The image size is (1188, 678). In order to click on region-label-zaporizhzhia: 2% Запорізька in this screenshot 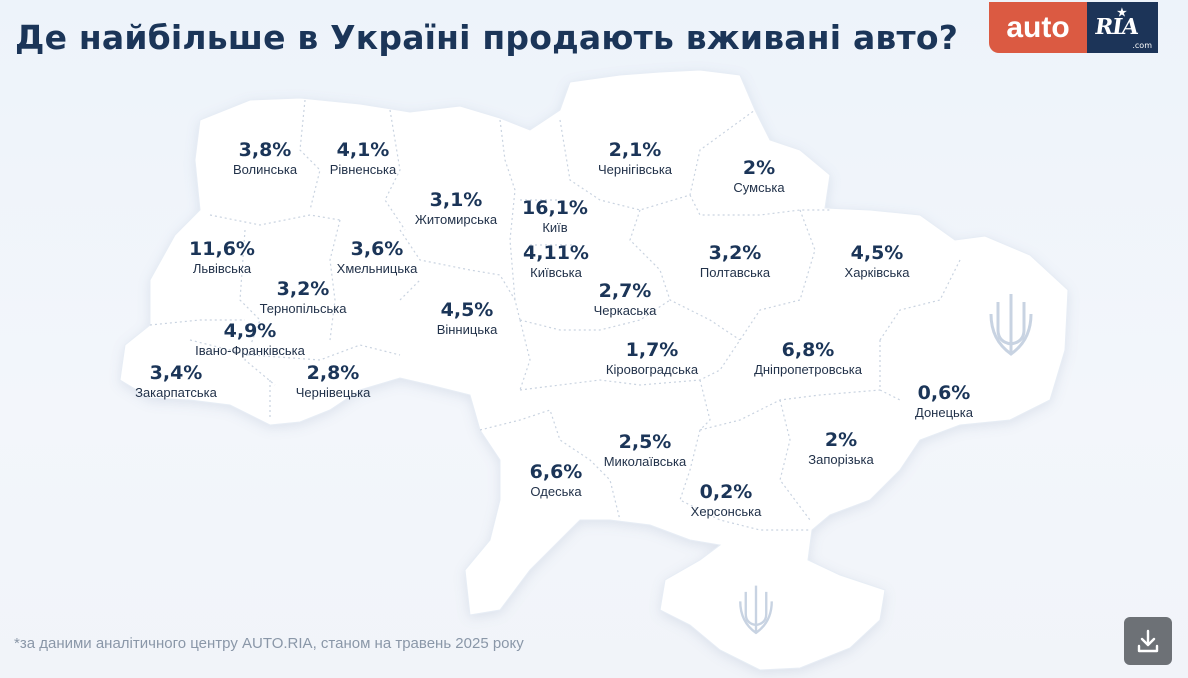, I will do `click(841, 448)`.